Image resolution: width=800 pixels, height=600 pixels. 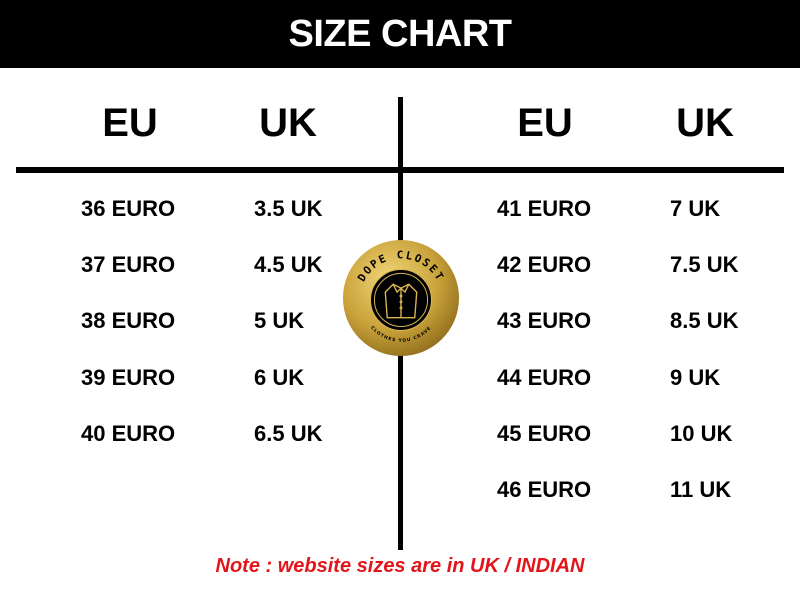 What do you see at coordinates (701, 489) in the screenshot?
I see `right-uk-size: 11 UK` at bounding box center [701, 489].